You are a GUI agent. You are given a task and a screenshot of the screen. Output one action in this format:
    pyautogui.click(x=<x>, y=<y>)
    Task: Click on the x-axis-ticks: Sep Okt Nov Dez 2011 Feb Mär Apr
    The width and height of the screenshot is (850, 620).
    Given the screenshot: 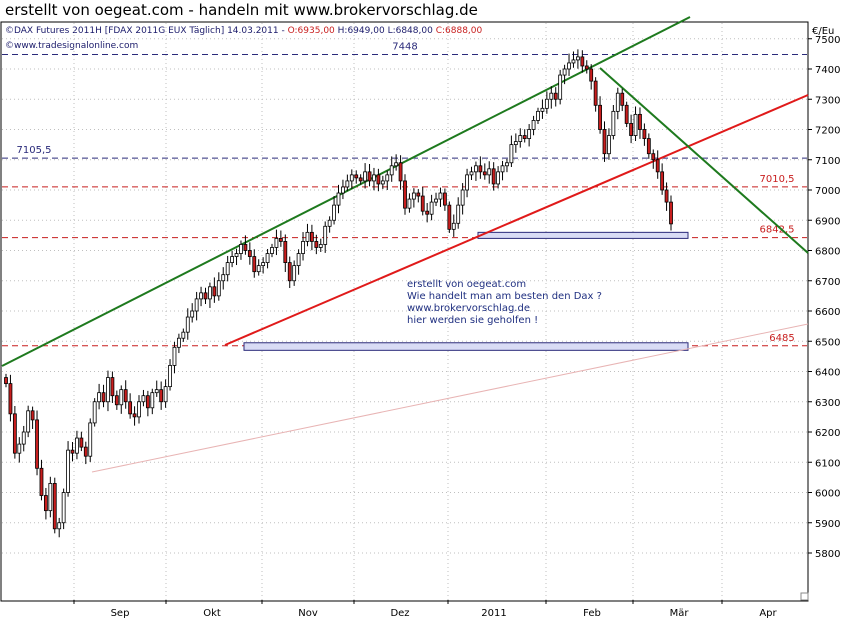 What is the action you would take?
    pyautogui.click(x=425, y=609)
    